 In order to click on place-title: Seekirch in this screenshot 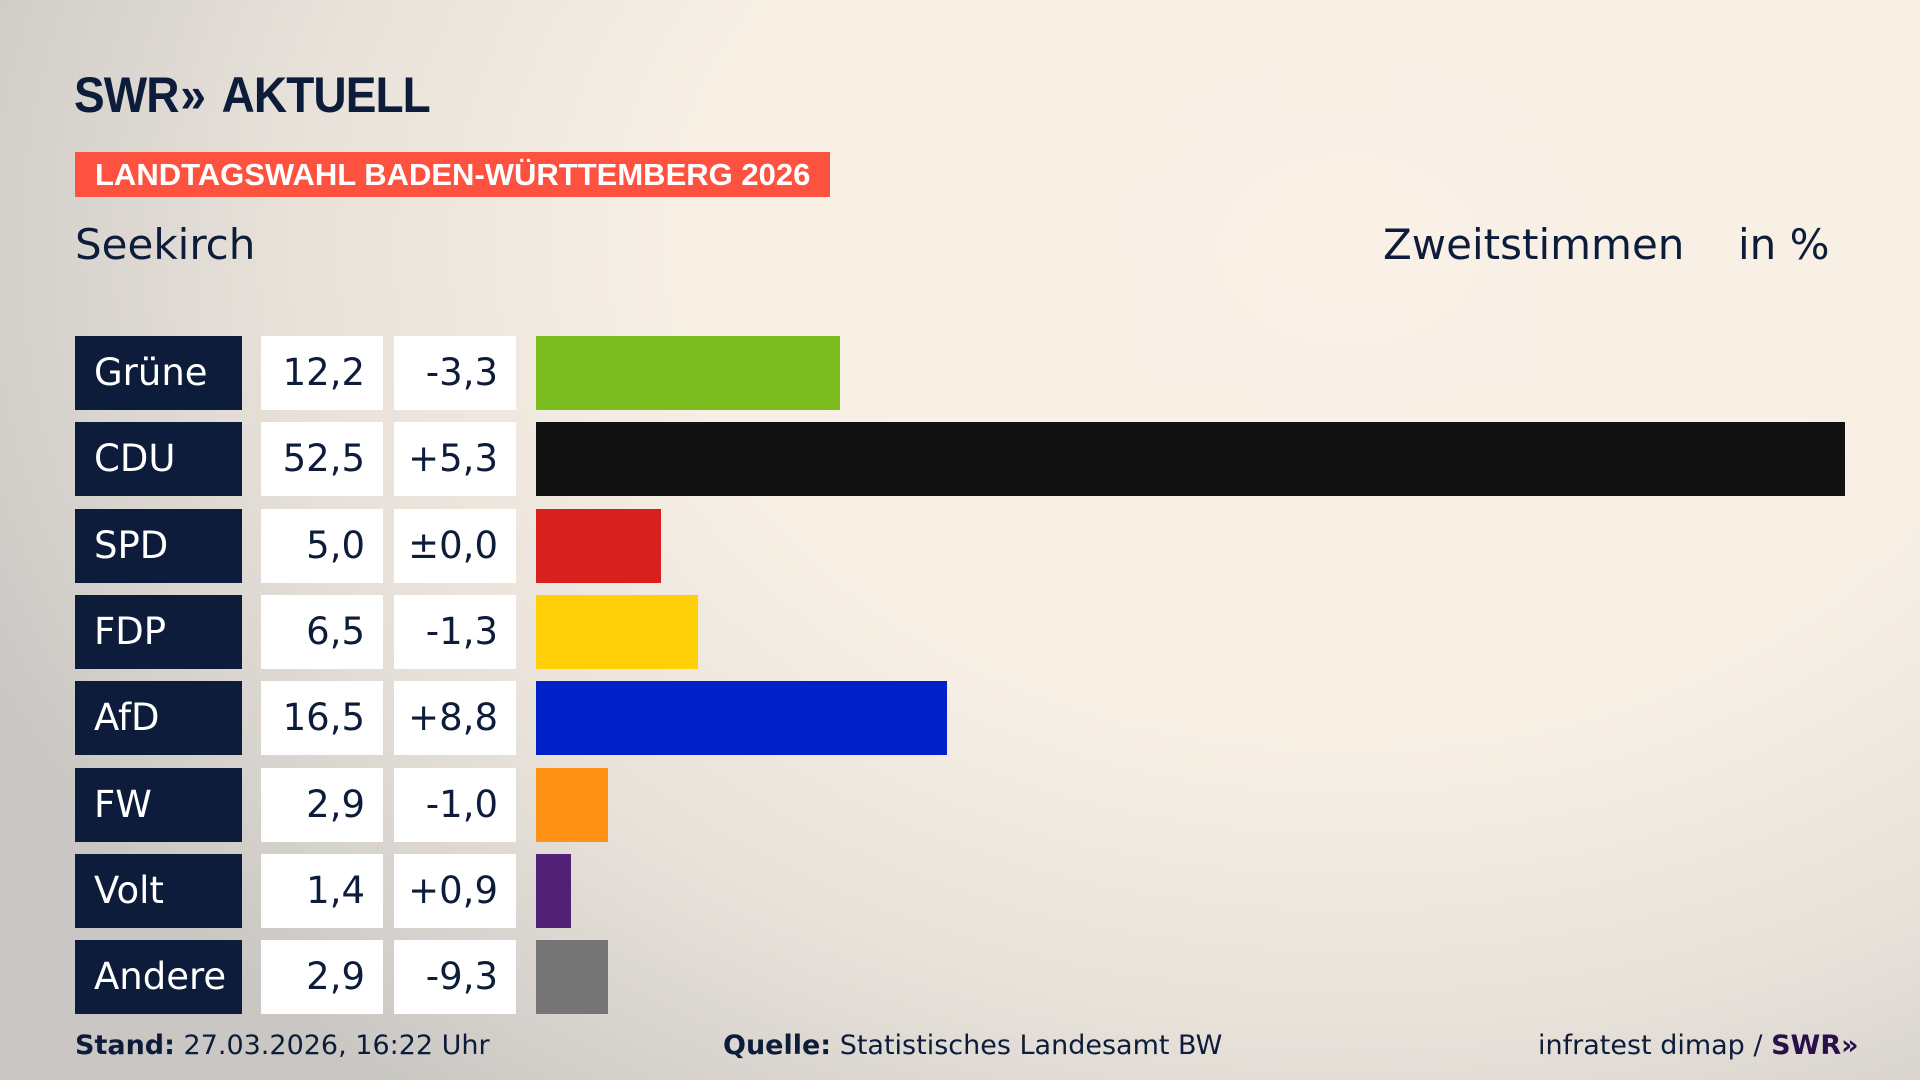, I will do `click(165, 244)`.